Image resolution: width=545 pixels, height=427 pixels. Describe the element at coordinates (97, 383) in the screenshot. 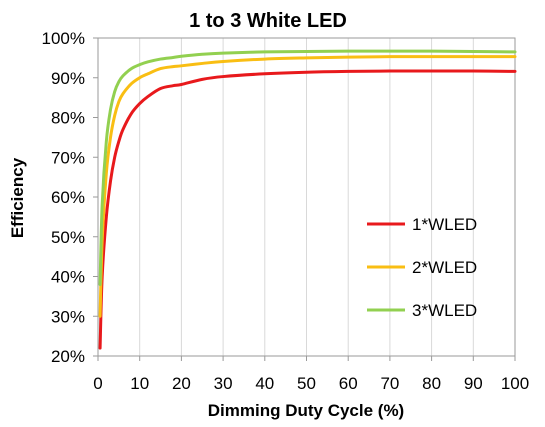

I see `x-tick-label: 0` at that location.